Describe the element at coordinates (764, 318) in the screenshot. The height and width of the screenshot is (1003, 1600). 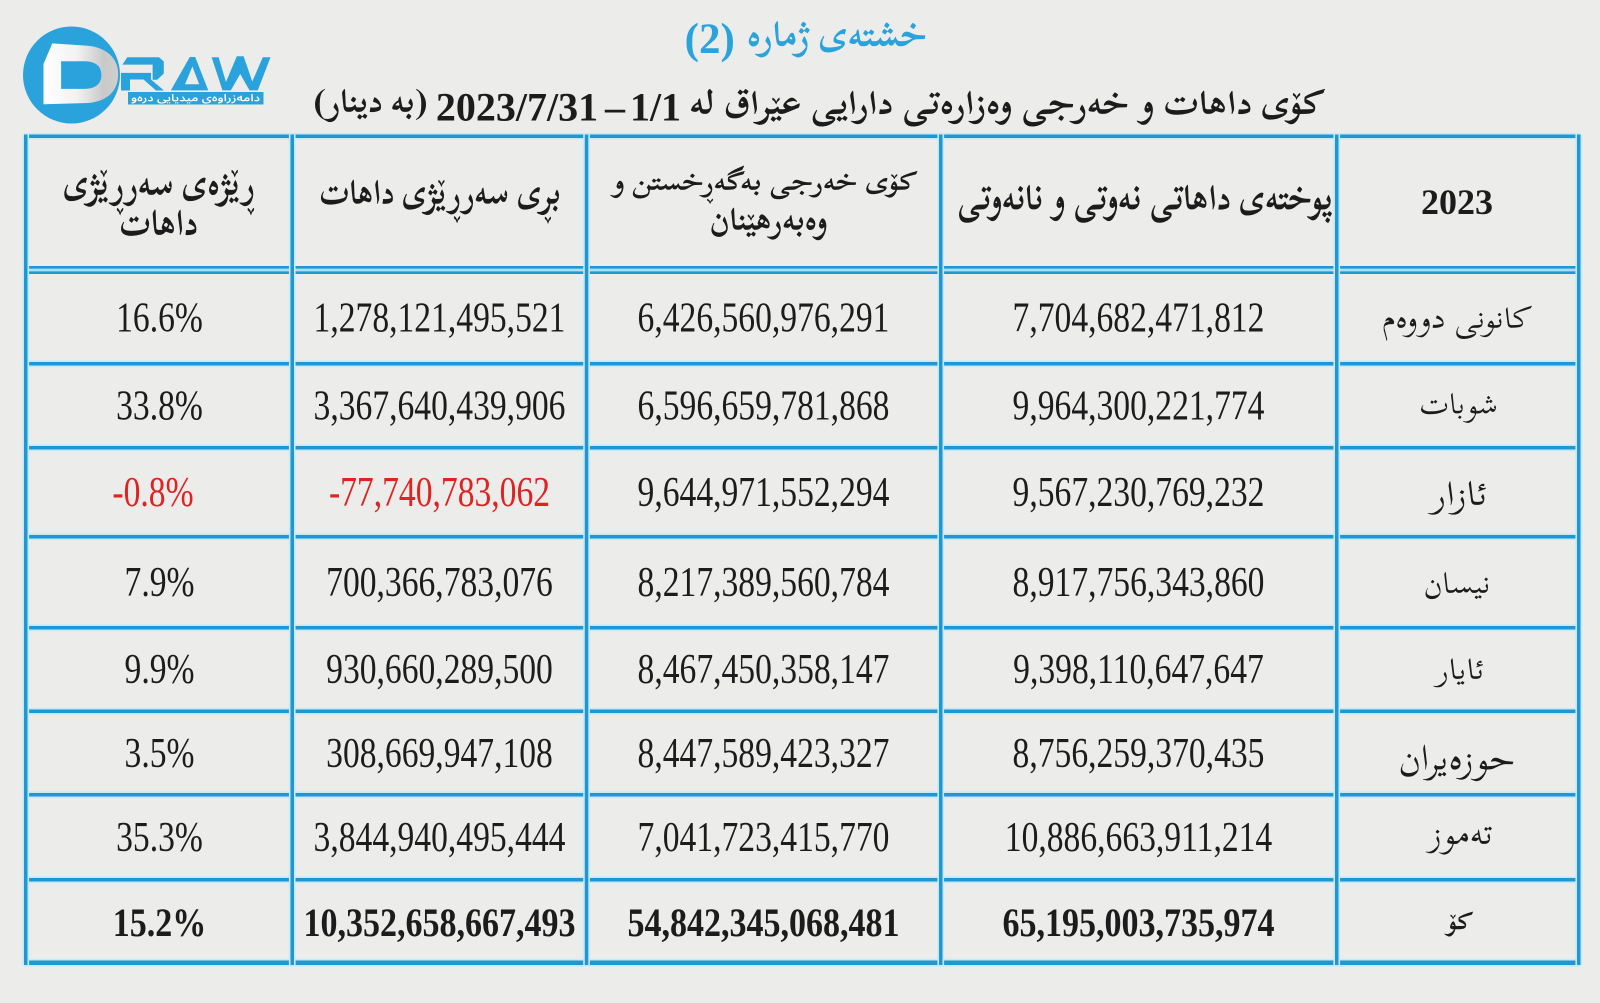
I see `svg-text: 6,426,560,976,291` at that location.